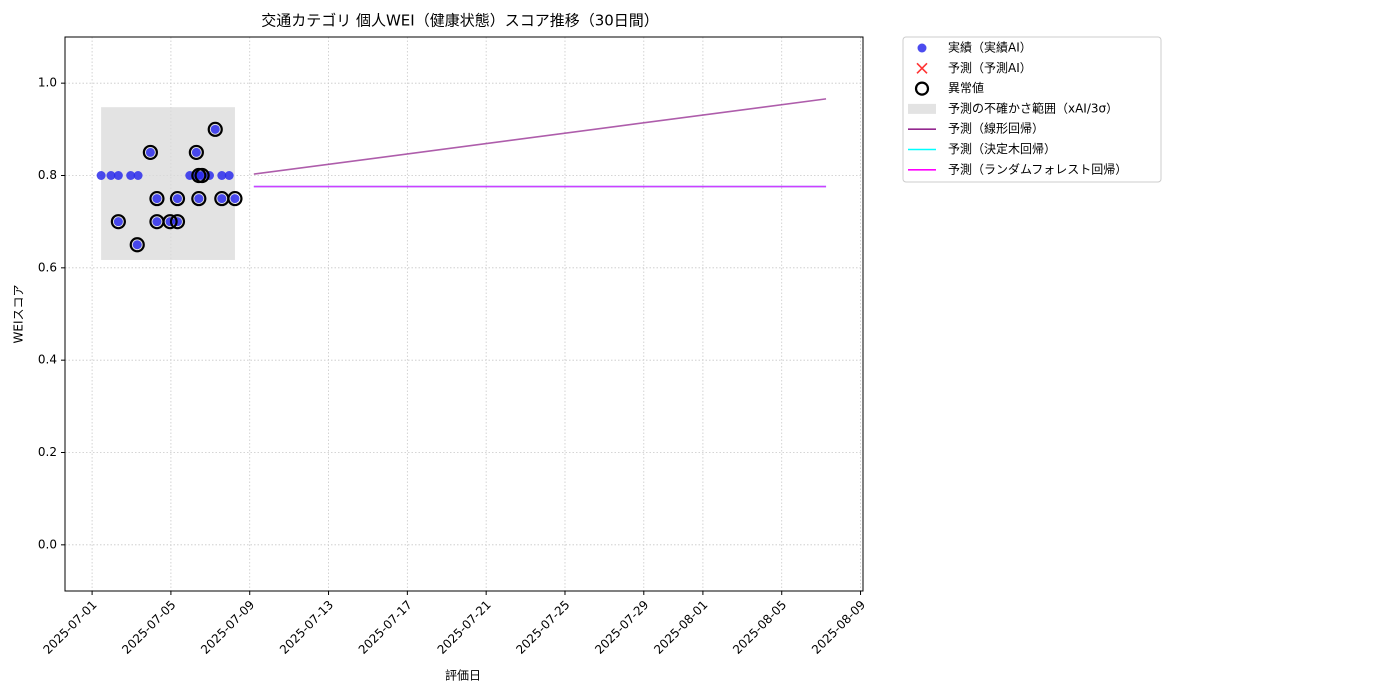 The image size is (1400, 700). Describe the element at coordinates (1037, 168) in the screenshot. I see `legend-label: 予測（ランダムフォレスト回帰）` at that location.